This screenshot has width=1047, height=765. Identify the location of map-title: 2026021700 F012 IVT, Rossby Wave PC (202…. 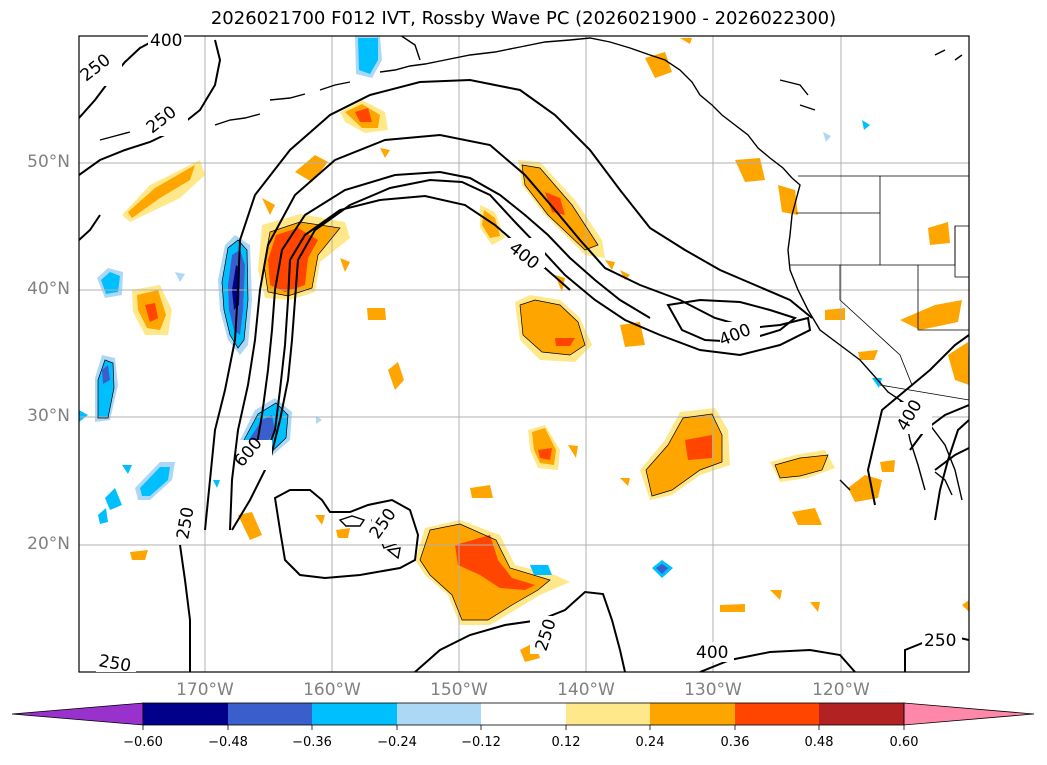
(523, 18).